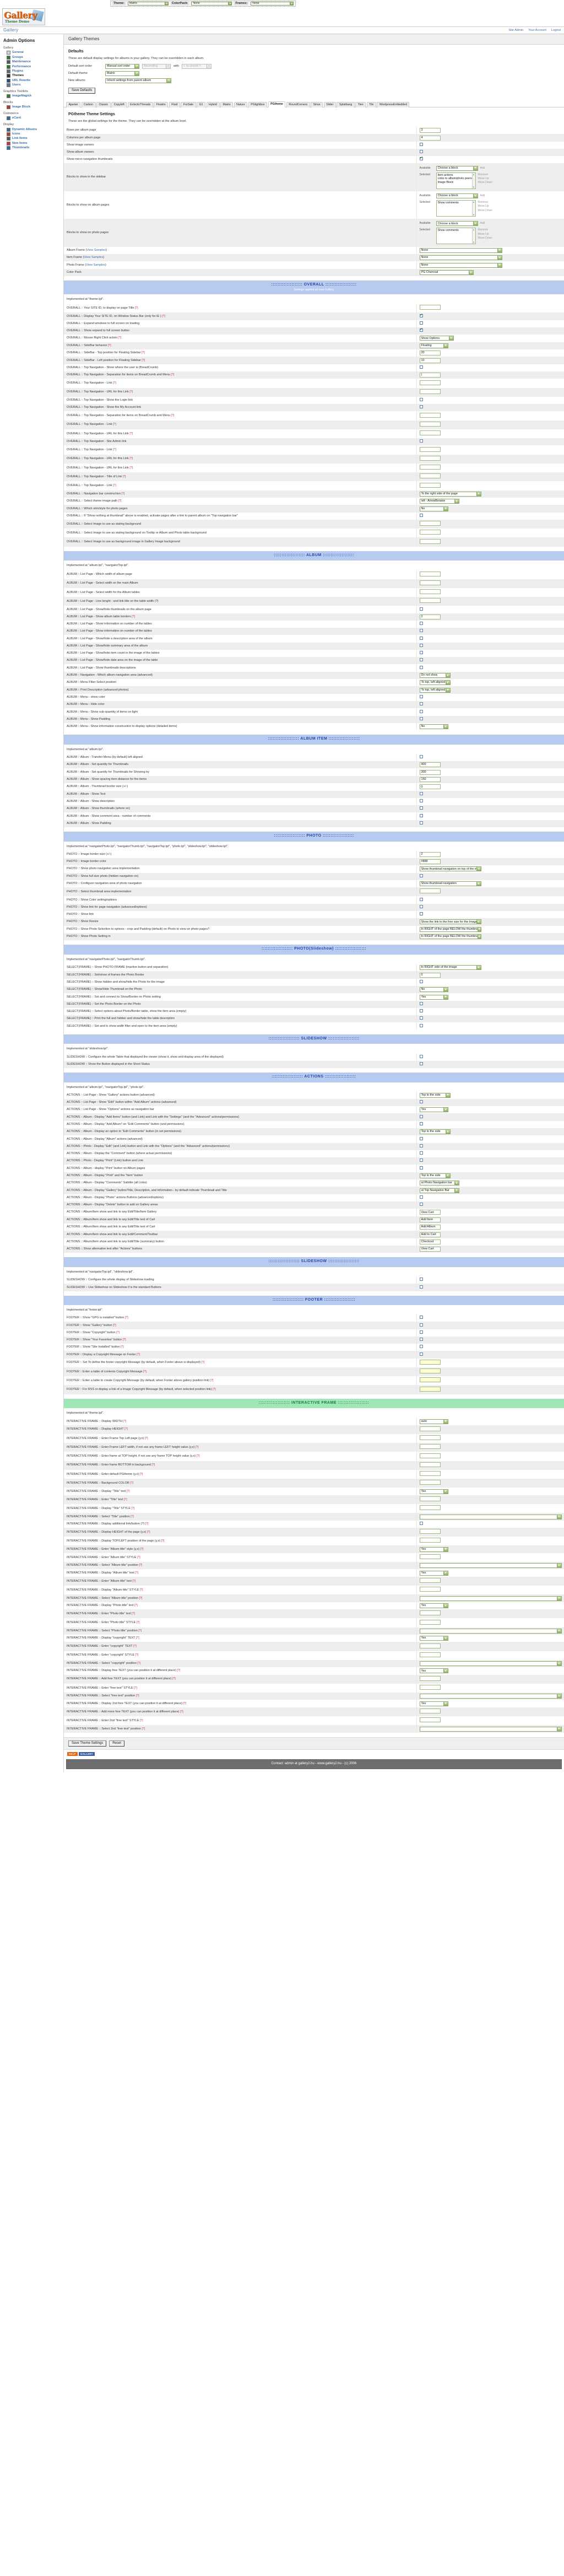  What do you see at coordinates (196, 66) in the screenshot?
I see `sort-preset-select: < no preset > ▼` at bounding box center [196, 66].